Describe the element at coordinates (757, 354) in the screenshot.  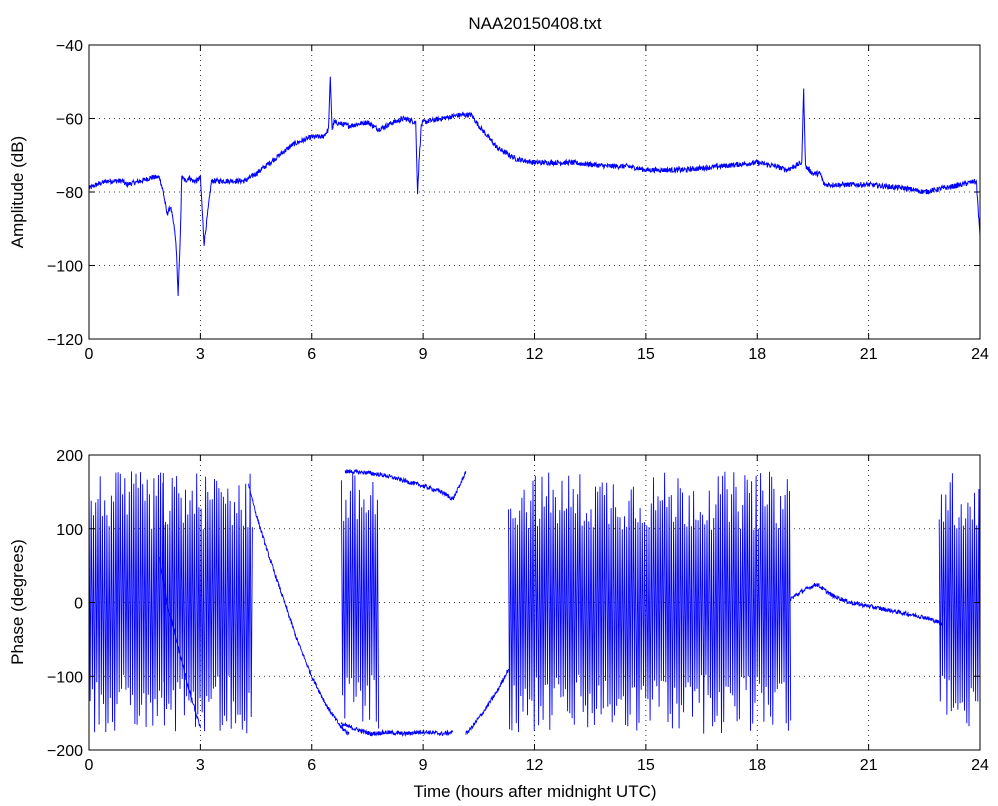
I see `amplitude-x-tick-label-6: 18` at that location.